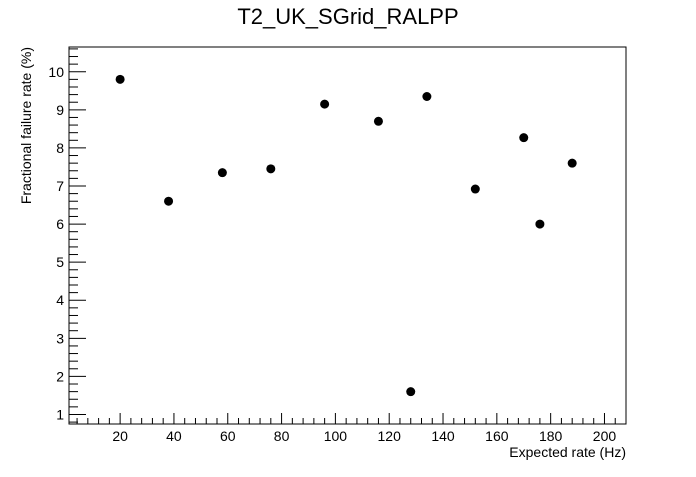 This screenshot has width=696, height=477. What do you see at coordinates (60, 110) in the screenshot?
I see `y-tick-label: 9` at bounding box center [60, 110].